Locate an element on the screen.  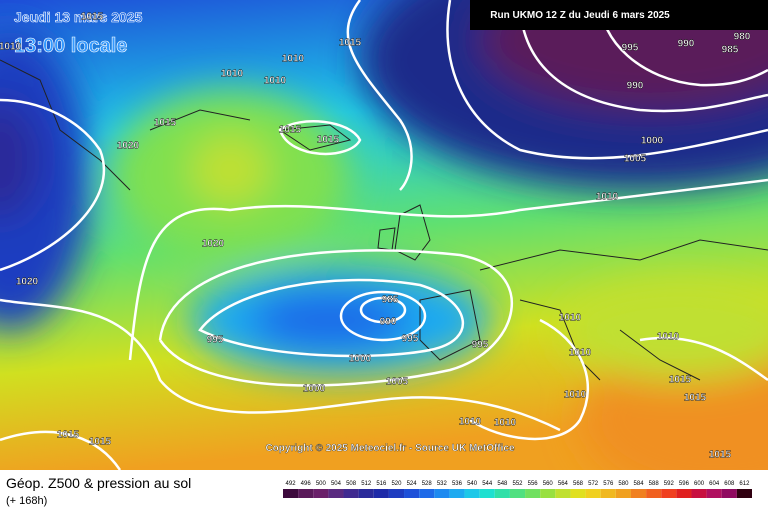
colorbar-label: 508 is located at coordinates (351, 484).